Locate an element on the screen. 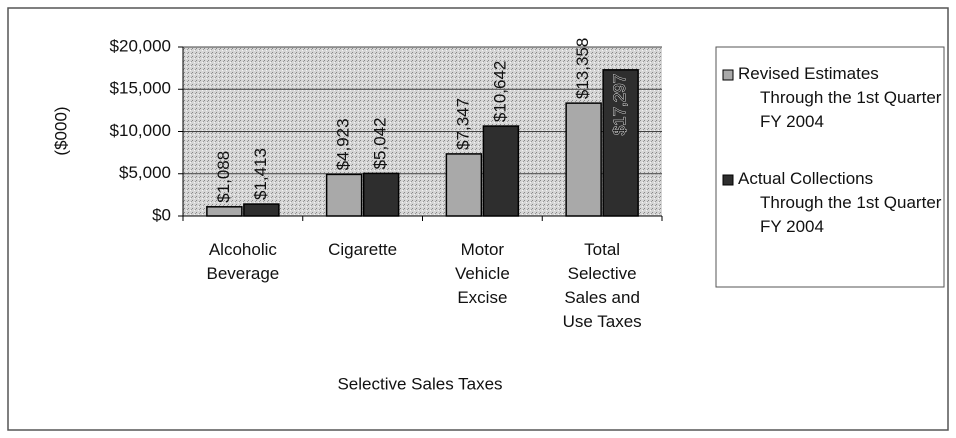 The image size is (956, 438). x-axis-label: Selective Sales Taxes is located at coordinates (419, 383).